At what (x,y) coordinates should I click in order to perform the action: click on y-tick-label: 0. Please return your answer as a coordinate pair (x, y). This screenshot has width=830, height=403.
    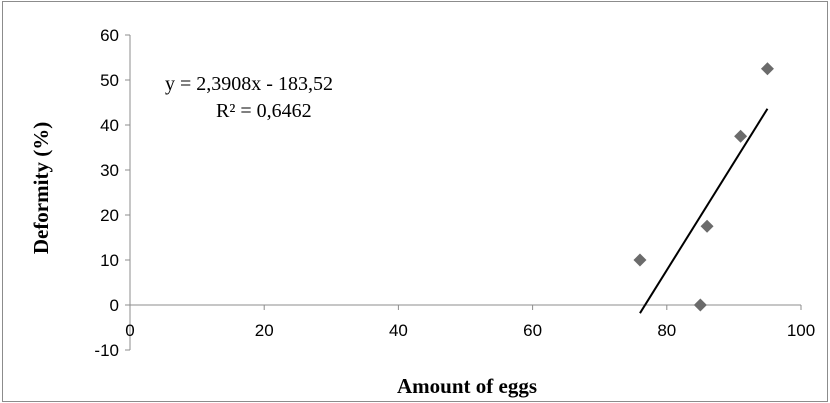
    Looking at the image, I should click on (114, 305).